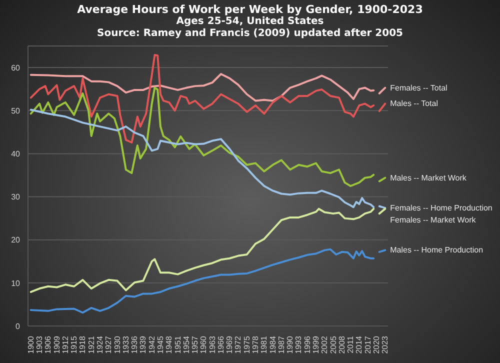 This screenshot has width=500, height=363. I want to click on x-tick-label: 1948, so click(169, 344).